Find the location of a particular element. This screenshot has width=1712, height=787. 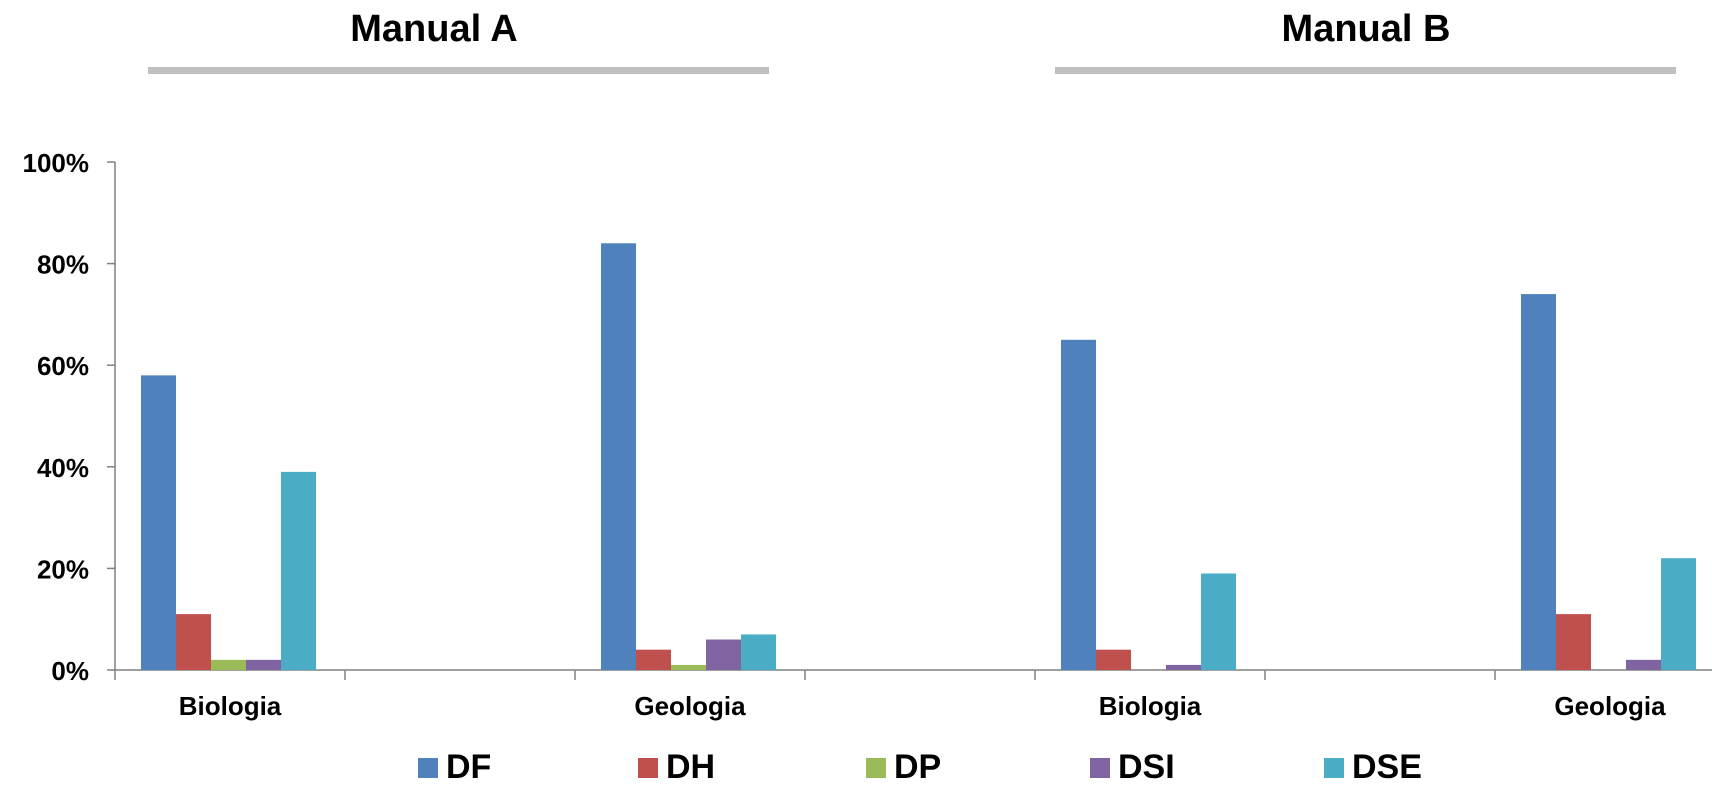

y-tick-label: 0% is located at coordinates (70, 671).